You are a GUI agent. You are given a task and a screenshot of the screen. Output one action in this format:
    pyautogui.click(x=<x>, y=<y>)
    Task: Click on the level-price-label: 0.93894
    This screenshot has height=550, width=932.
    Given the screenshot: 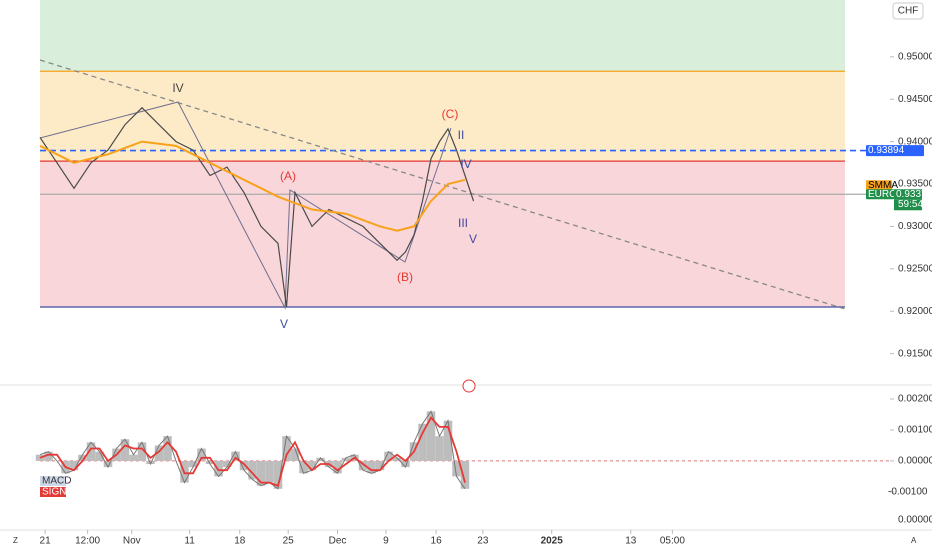 What is the action you would take?
    pyautogui.click(x=886, y=150)
    